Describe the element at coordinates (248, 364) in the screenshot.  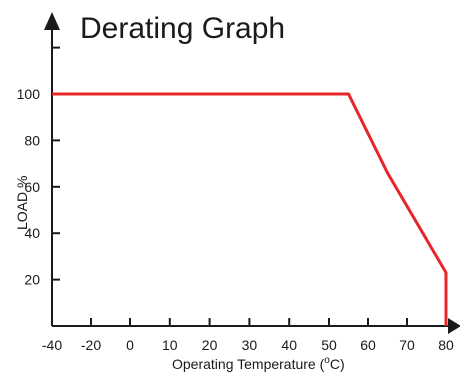
I see `x-axis-label-main: Operating Temperature (` at that location.